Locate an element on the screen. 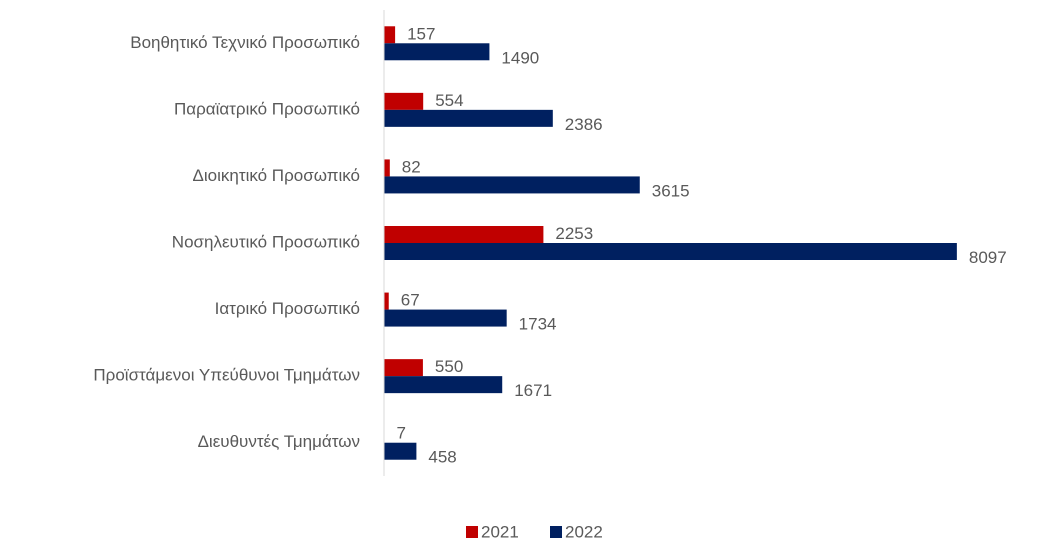  y-tick-label: Διευθυντές Τμημάτων is located at coordinates (279, 441).